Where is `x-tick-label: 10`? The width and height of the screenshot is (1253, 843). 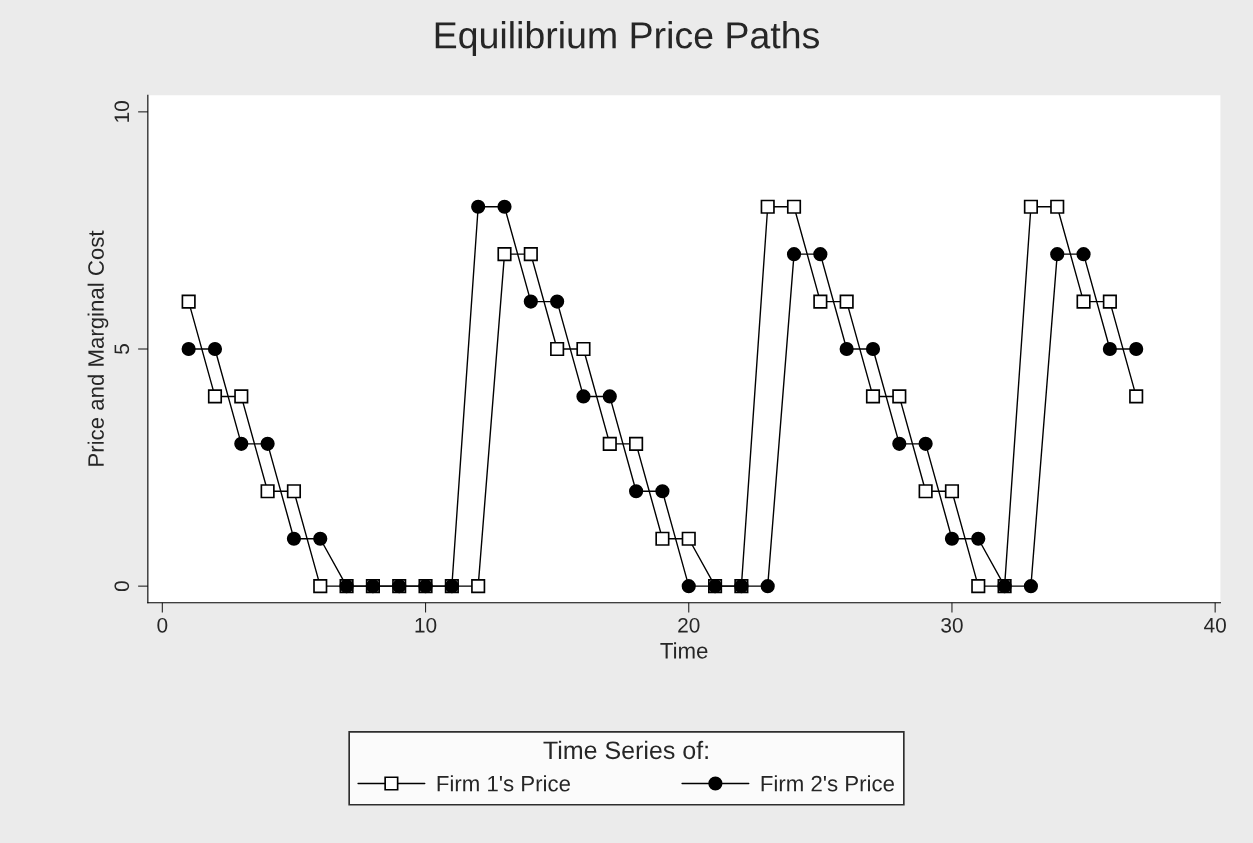 x-tick-label: 10 is located at coordinates (426, 625).